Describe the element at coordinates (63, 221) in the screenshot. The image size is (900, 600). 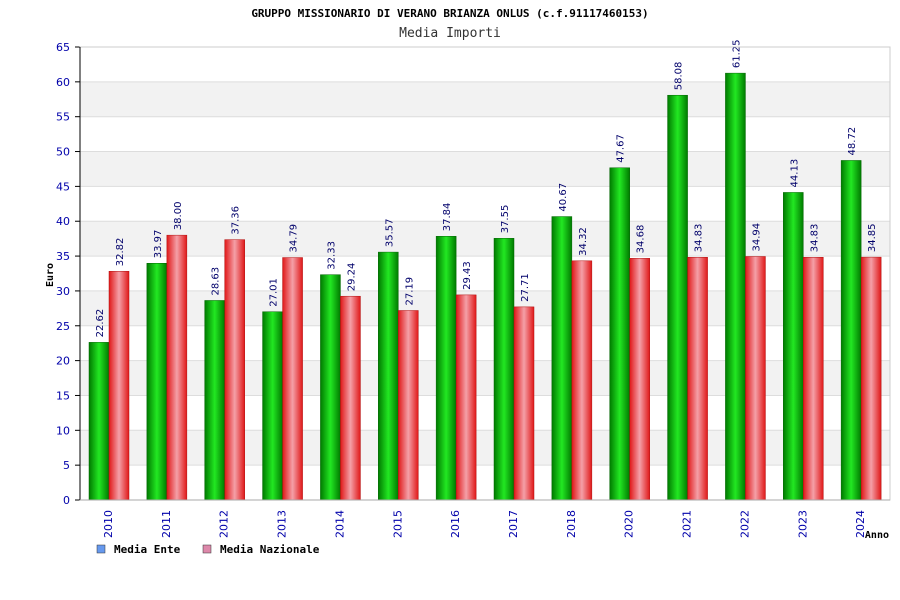
I see `y-tick-label: 40` at that location.